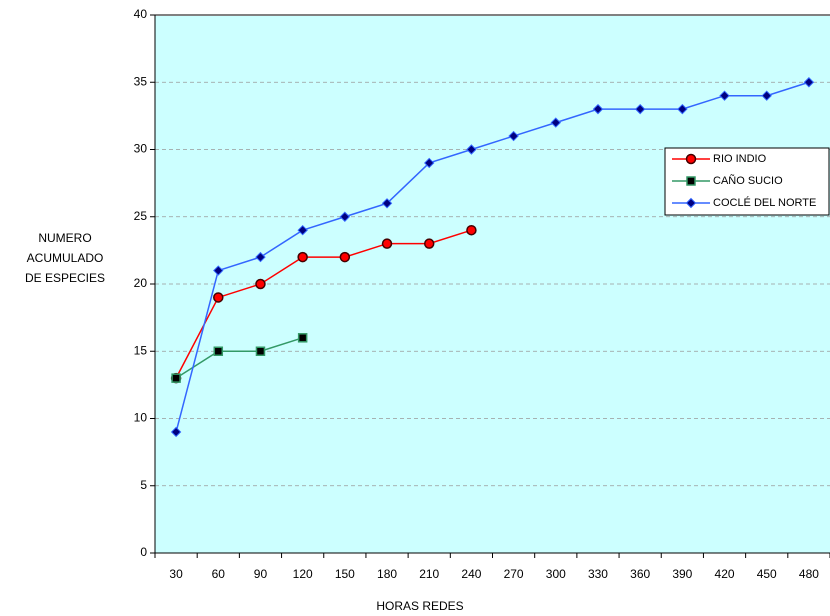  I want to click on y-tick-label: 35, so click(141, 81).